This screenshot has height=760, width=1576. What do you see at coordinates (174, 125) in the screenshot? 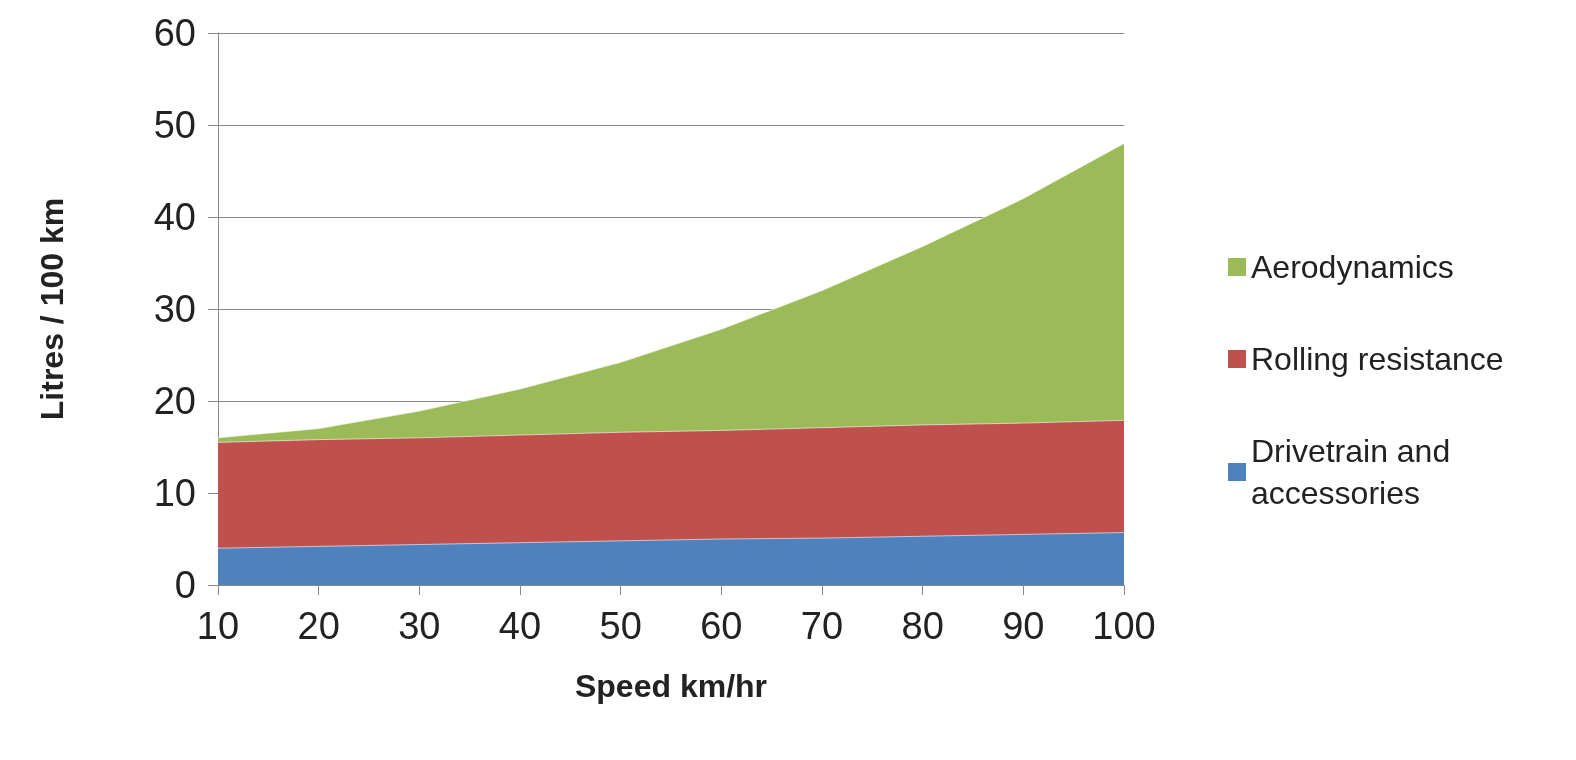
I see `y-tick-label: 50` at bounding box center [174, 125].